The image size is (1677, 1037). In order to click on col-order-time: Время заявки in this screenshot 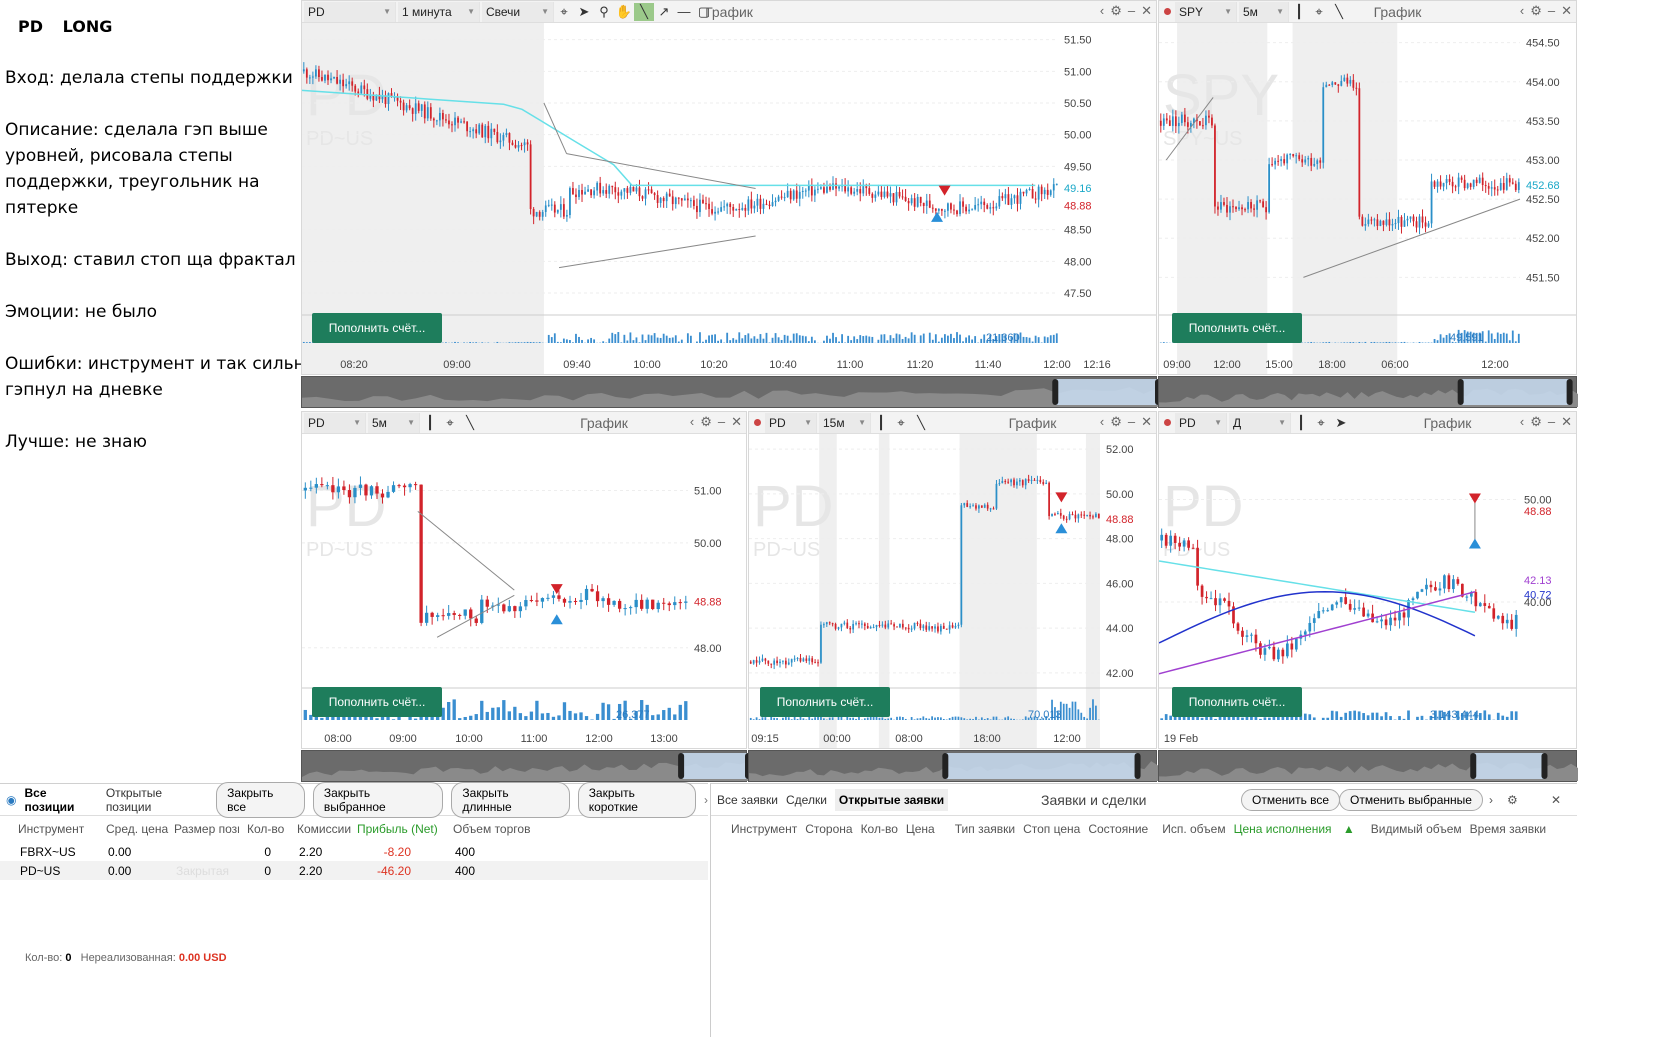, I will do `click(1508, 829)`.